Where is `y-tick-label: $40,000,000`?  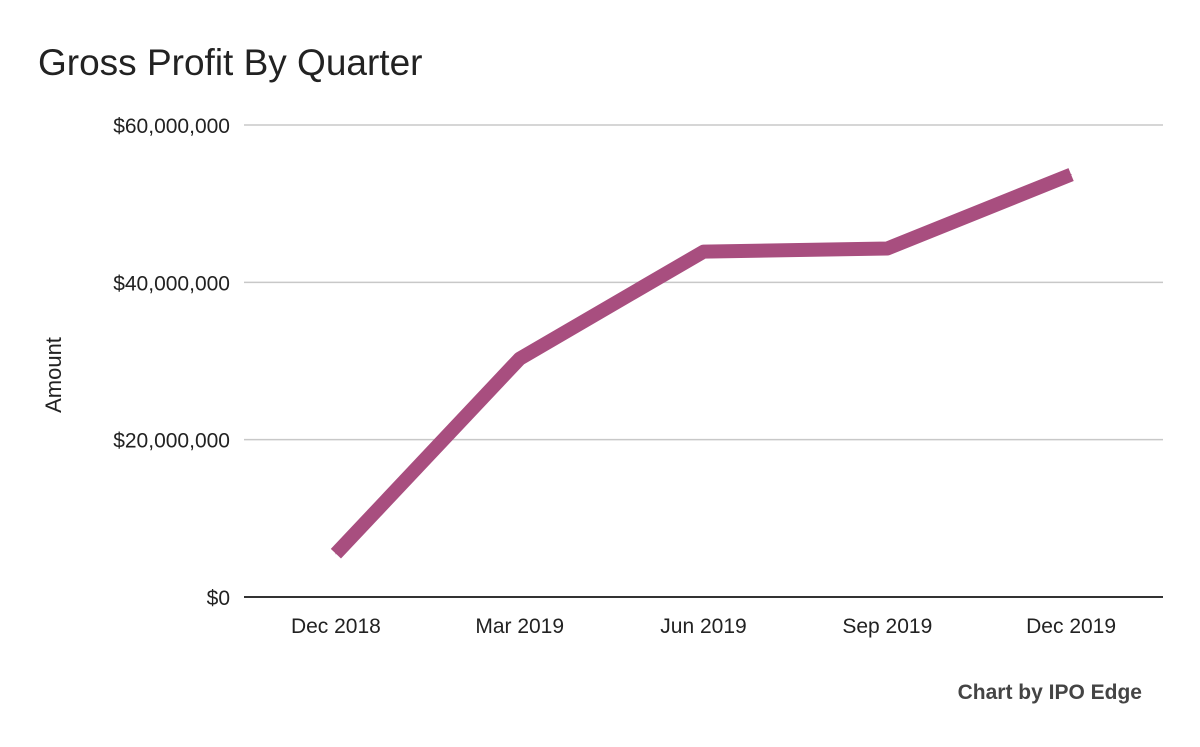
y-tick-label: $40,000,000 is located at coordinates (171, 283).